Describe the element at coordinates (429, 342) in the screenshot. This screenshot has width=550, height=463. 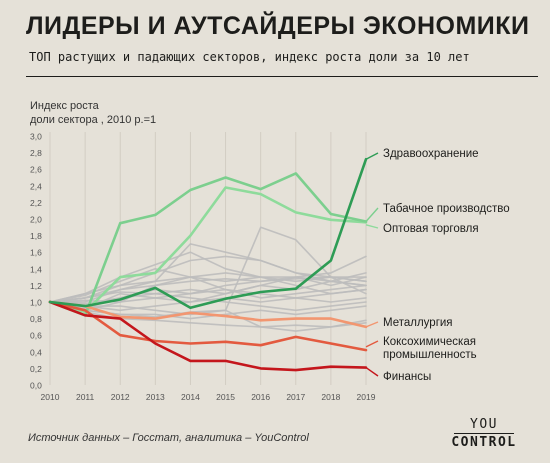
I see `series-label: Коксохимическая` at that location.